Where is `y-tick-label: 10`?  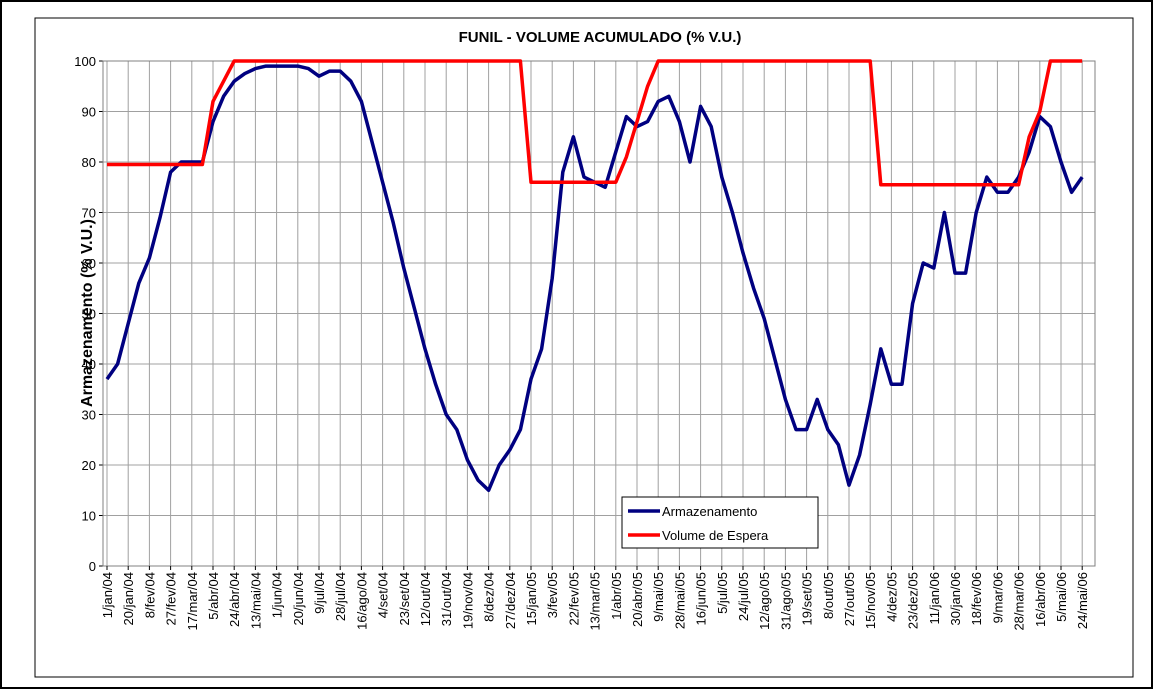
y-tick-label: 10 is located at coordinates (89, 516).